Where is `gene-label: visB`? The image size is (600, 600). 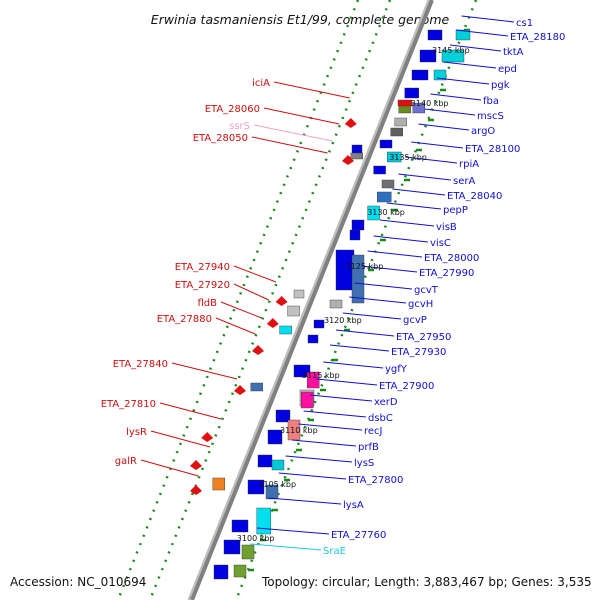 gene-label: visB is located at coordinates (446, 227).